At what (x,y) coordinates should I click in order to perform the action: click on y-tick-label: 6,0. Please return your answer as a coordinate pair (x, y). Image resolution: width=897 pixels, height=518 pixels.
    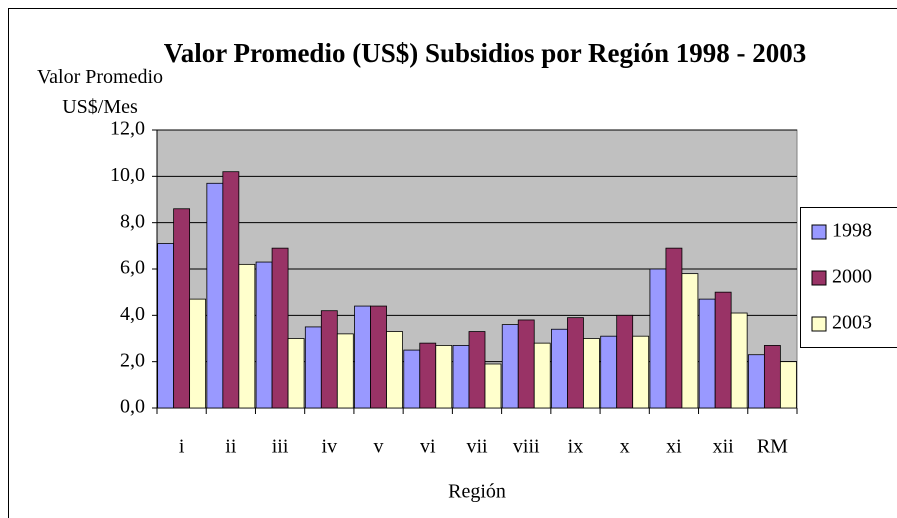
    Looking at the image, I should click on (132, 268).